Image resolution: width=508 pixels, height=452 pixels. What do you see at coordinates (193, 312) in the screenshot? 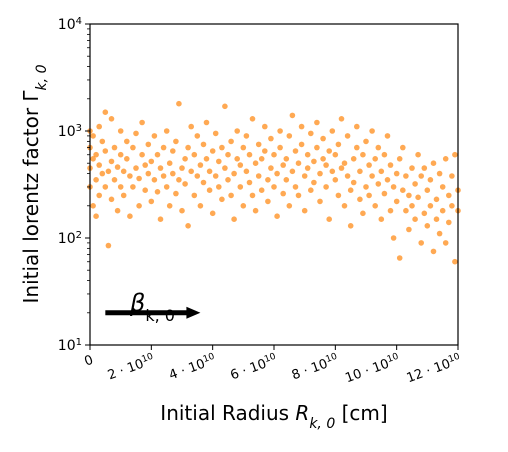
I see `direction-arrow-head` at bounding box center [193, 312].